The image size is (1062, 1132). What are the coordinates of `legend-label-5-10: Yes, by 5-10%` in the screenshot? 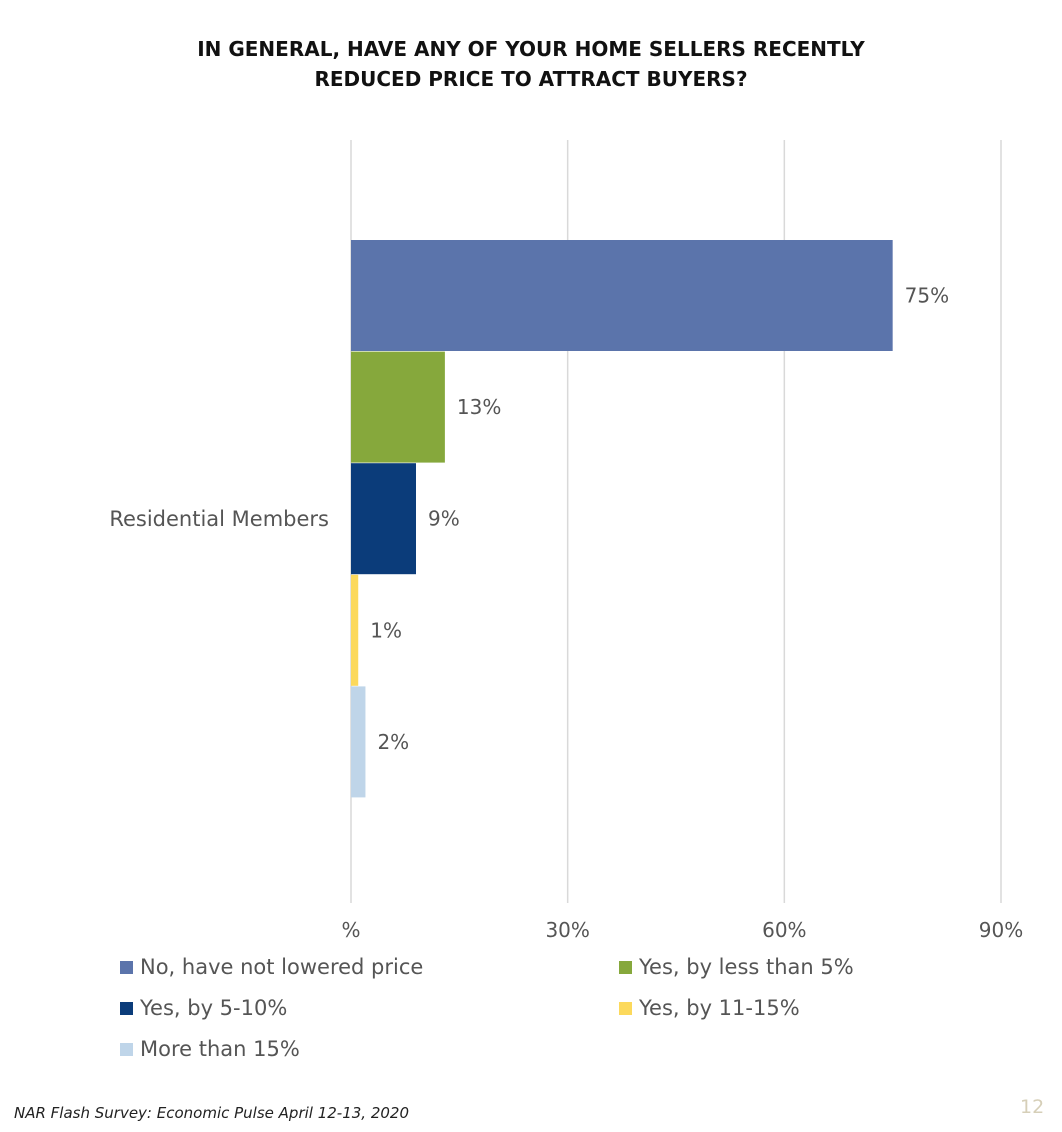 It's located at (214, 1008).